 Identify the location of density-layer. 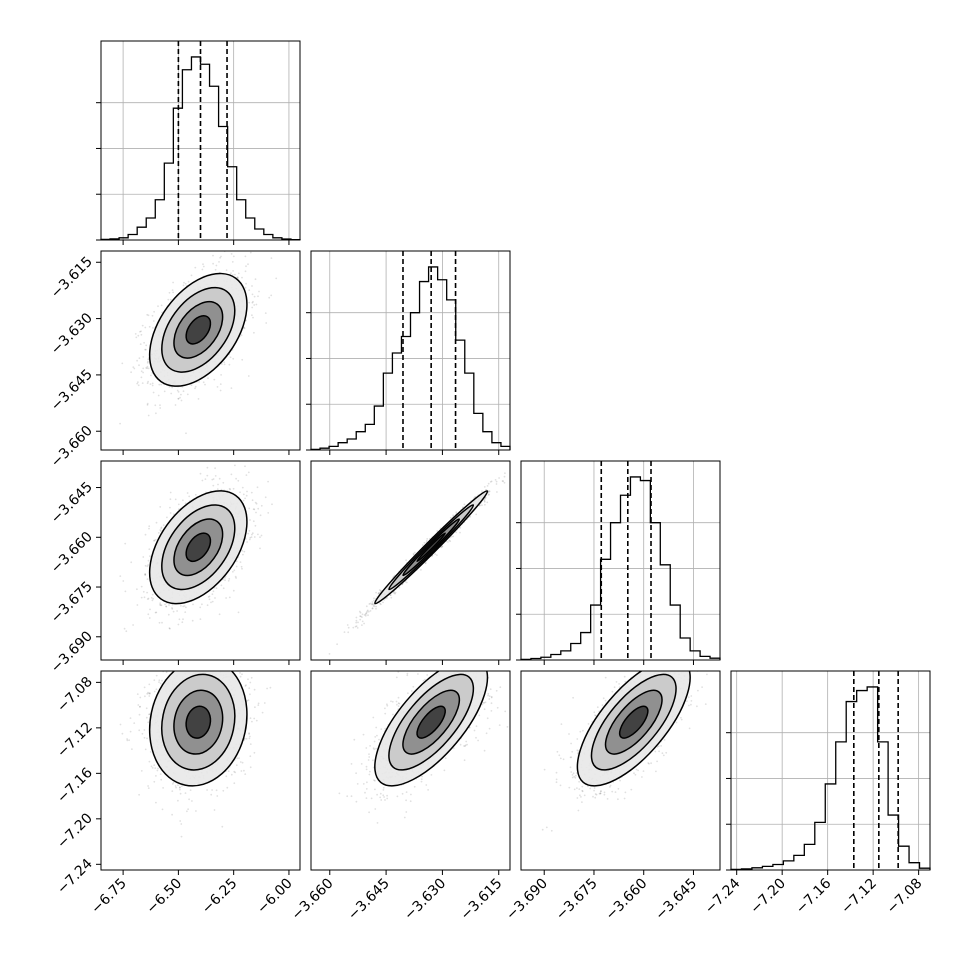
(198, 343).